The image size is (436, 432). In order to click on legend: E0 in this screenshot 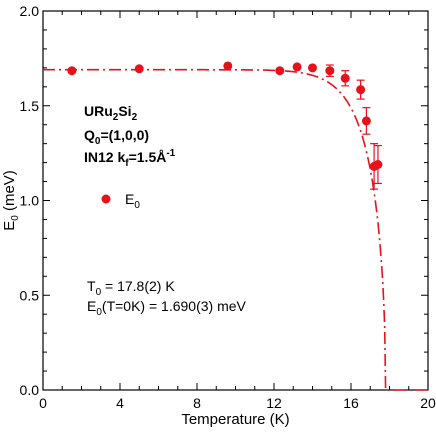, I will do `click(120, 201)`.